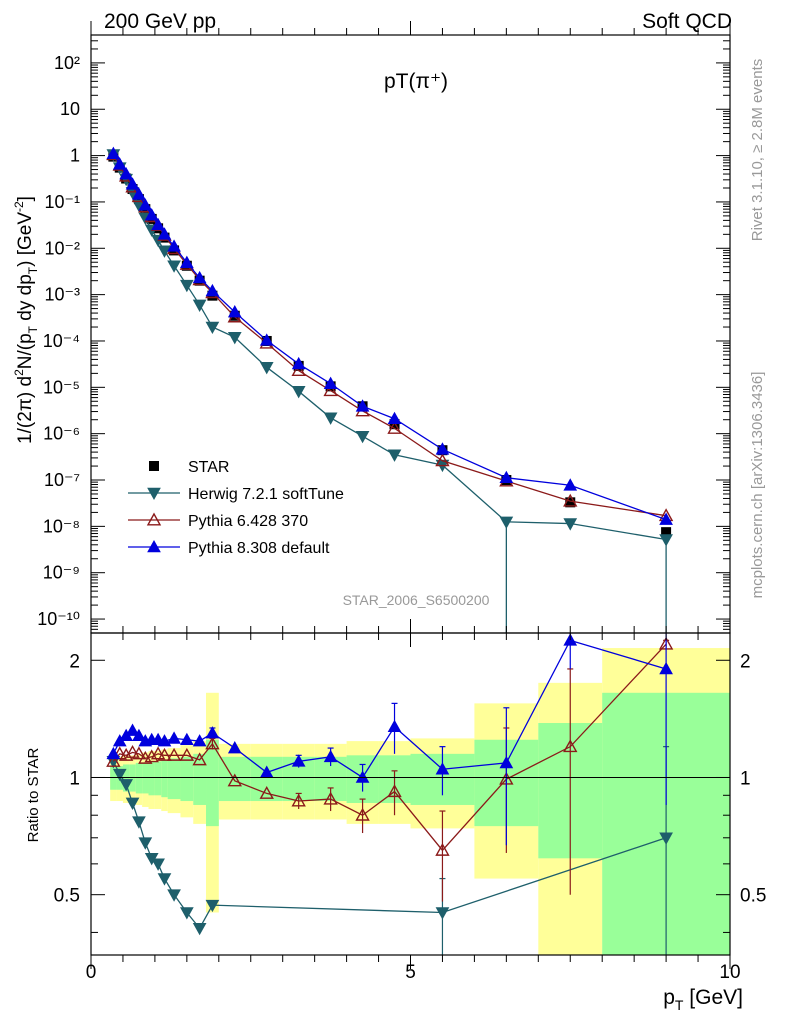  What do you see at coordinates (62, 295) in the screenshot?
I see `y-tick-label: 10⁻³` at bounding box center [62, 295].